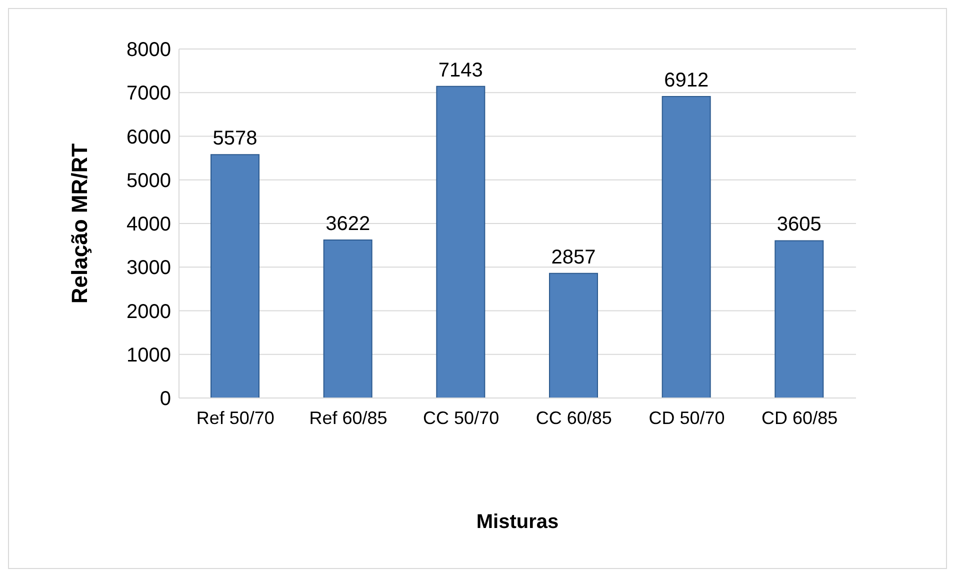  What do you see at coordinates (235, 139) in the screenshot?
I see `data-label: 5578` at bounding box center [235, 139].